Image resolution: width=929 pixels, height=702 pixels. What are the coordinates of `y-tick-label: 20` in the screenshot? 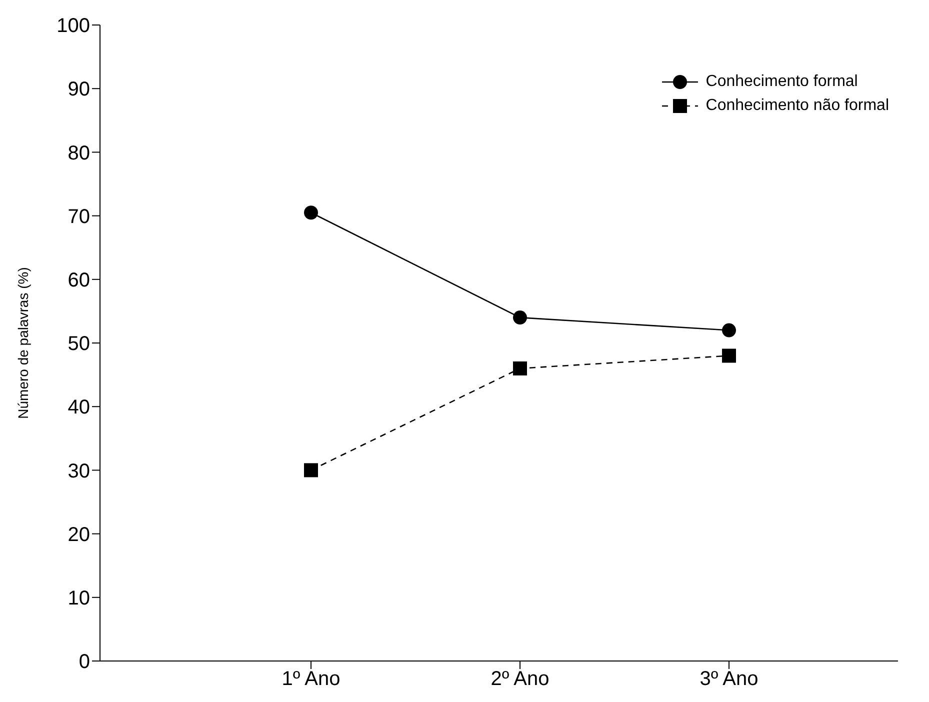 It's located at (79, 535).